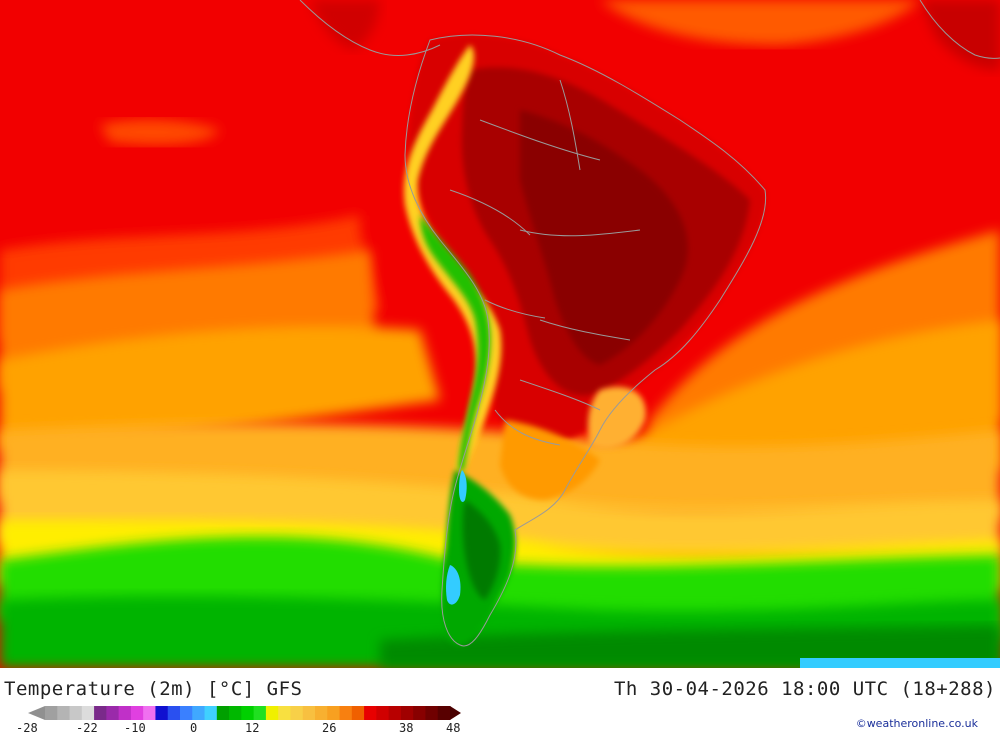 This screenshot has height=733, width=1000. What do you see at coordinates (617, 417) in the screenshot?
I see `uruguay-amber` at bounding box center [617, 417].